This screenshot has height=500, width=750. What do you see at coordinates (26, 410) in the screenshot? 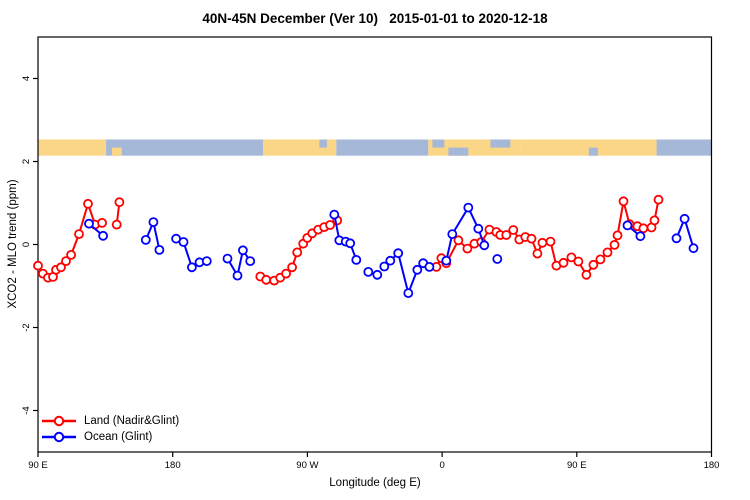
I see `y-tick-label: -4` at bounding box center [26, 410].